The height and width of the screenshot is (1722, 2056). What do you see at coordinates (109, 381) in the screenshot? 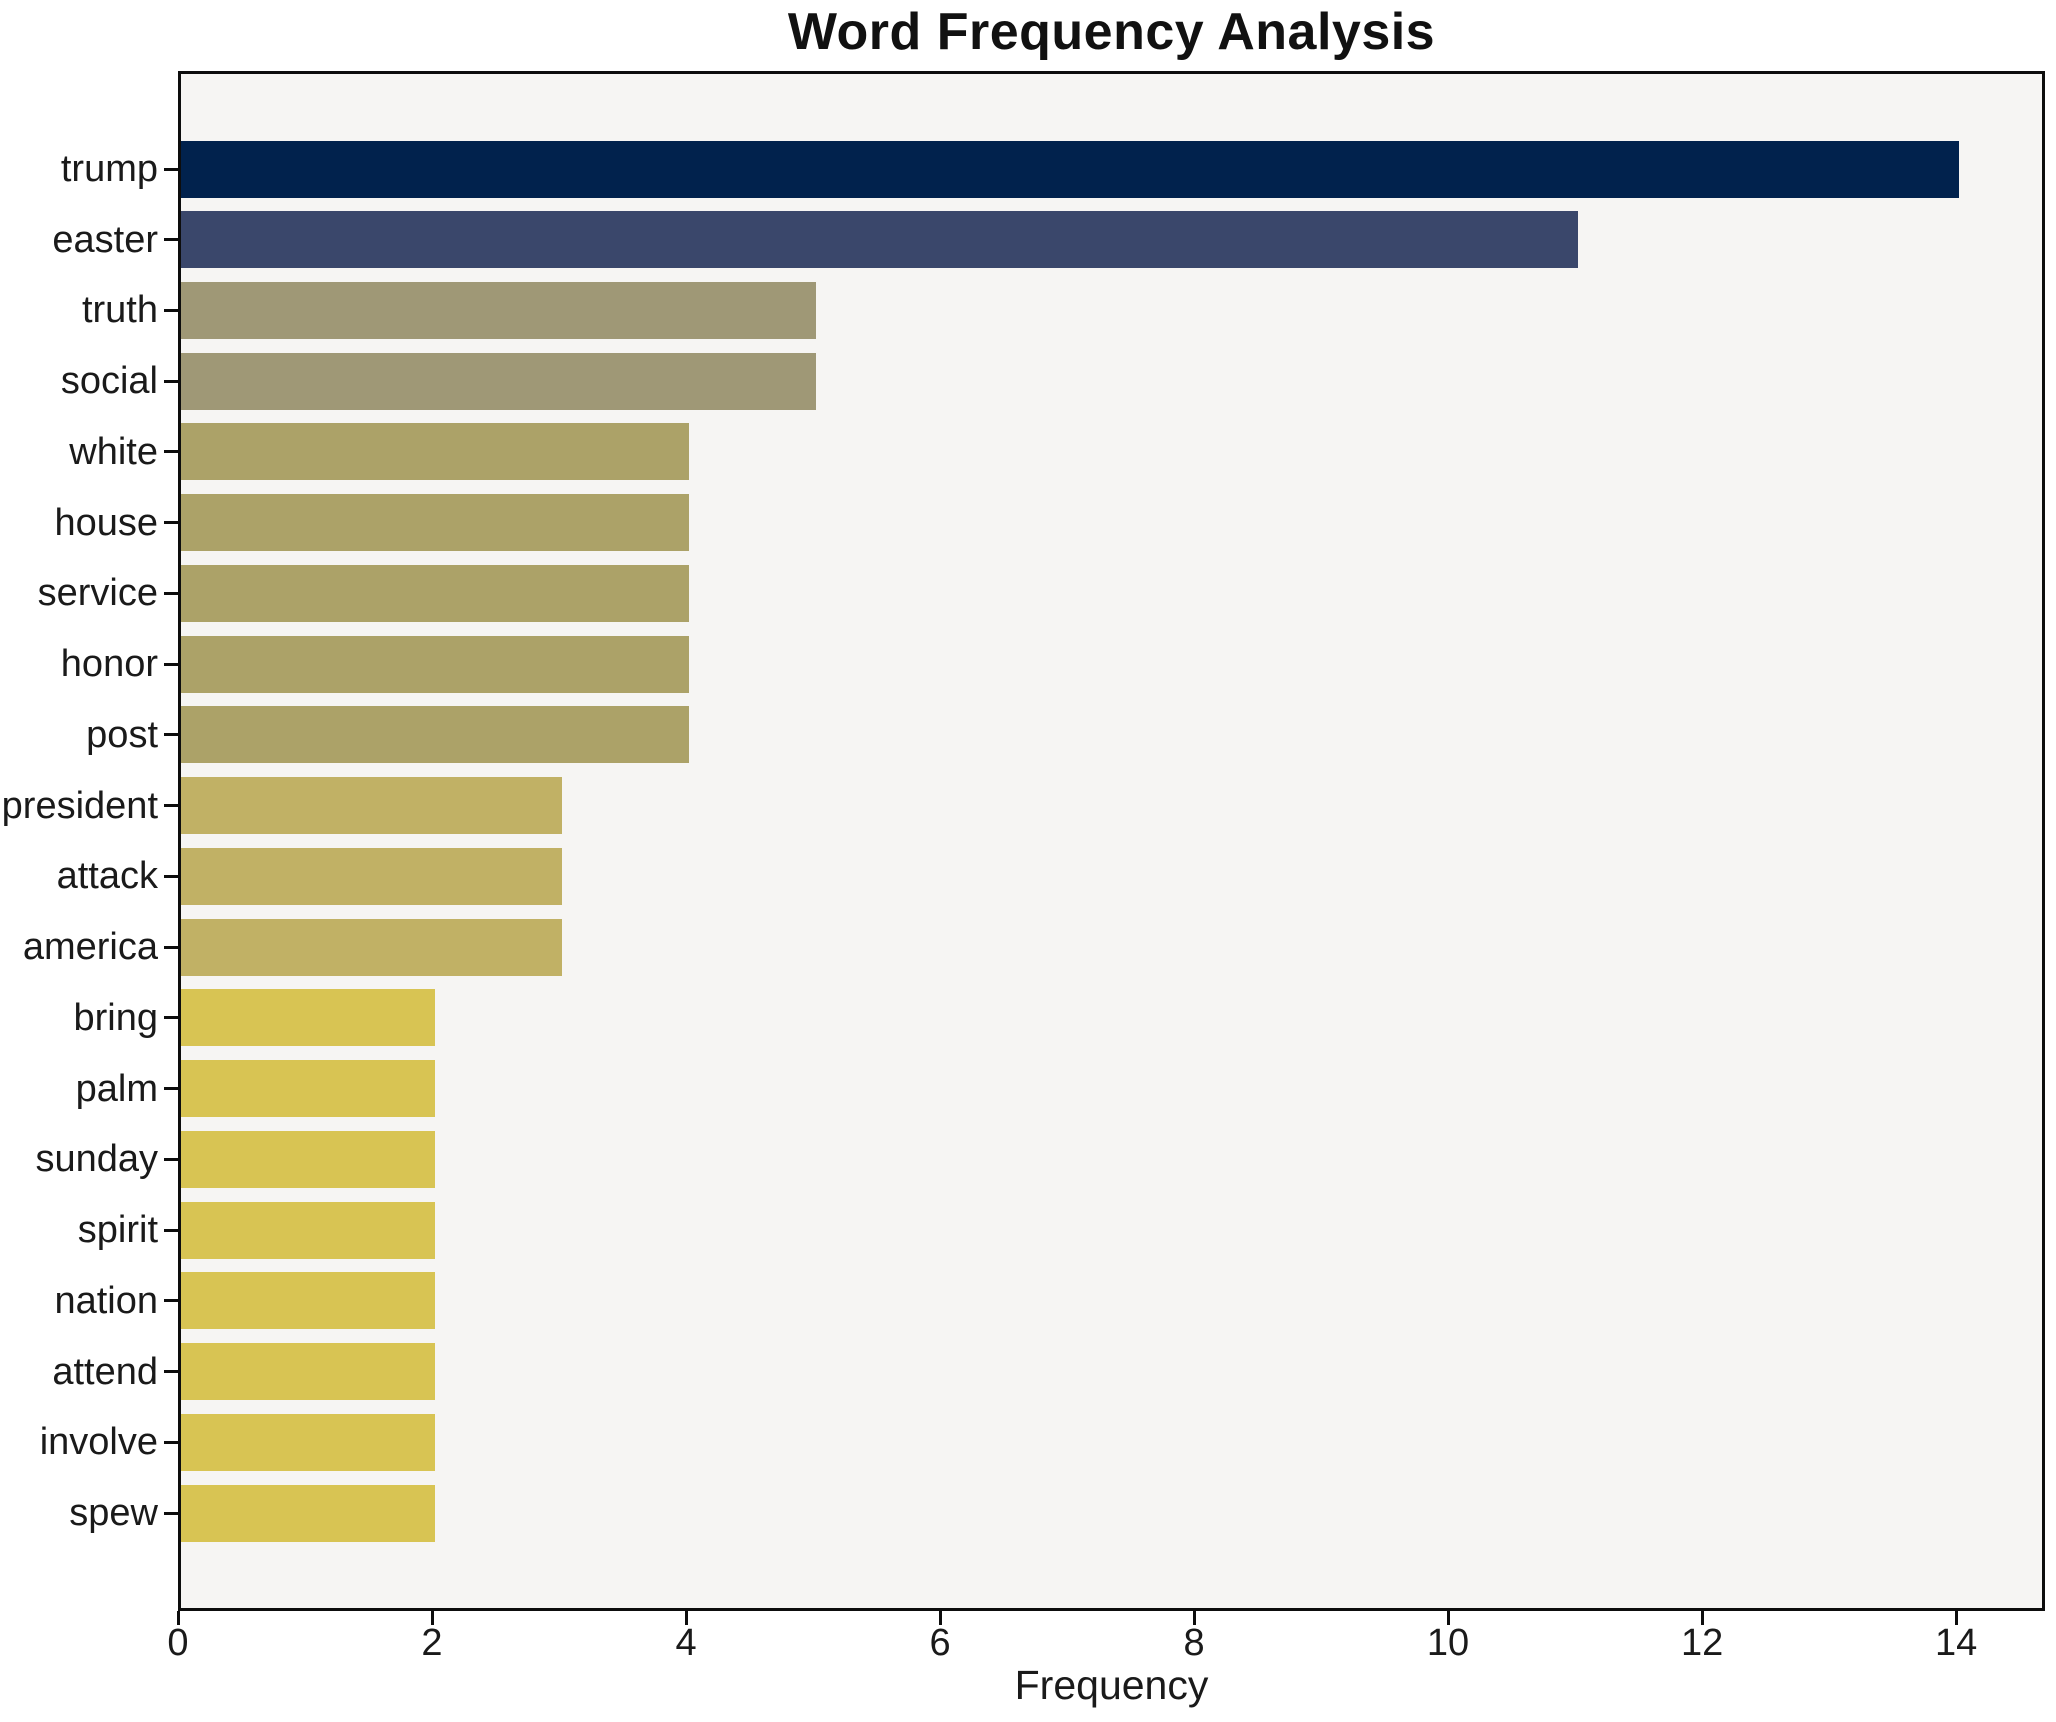
I see `y-tick-label: social` at bounding box center [109, 381].